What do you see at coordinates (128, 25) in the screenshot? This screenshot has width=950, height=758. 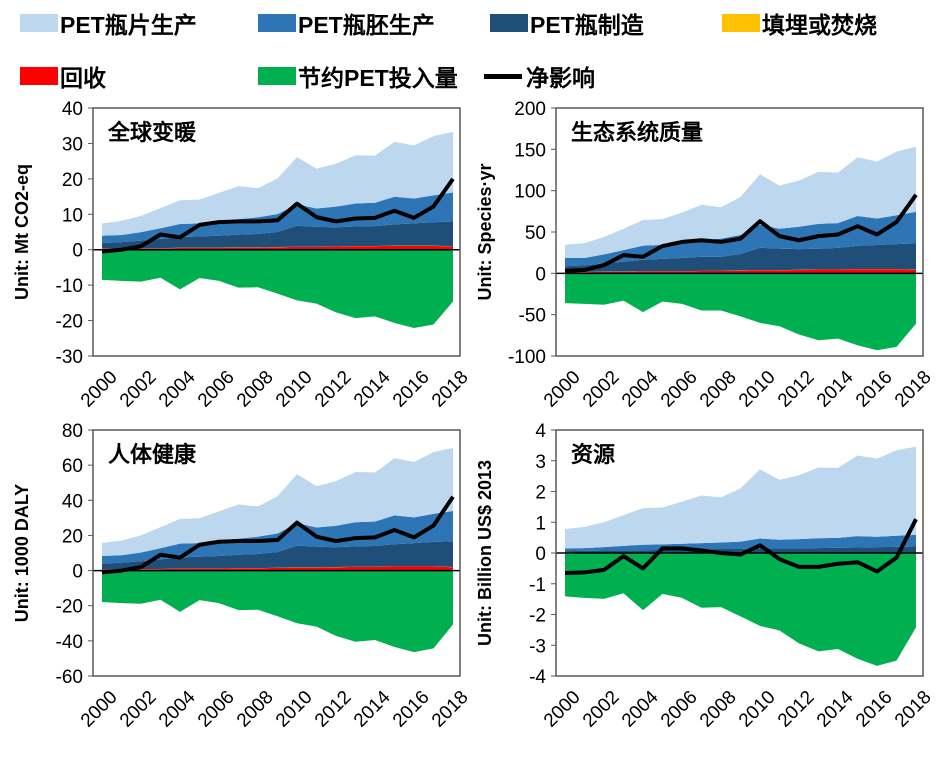 I see `legend-label: PET瓶片生产` at bounding box center [128, 25].